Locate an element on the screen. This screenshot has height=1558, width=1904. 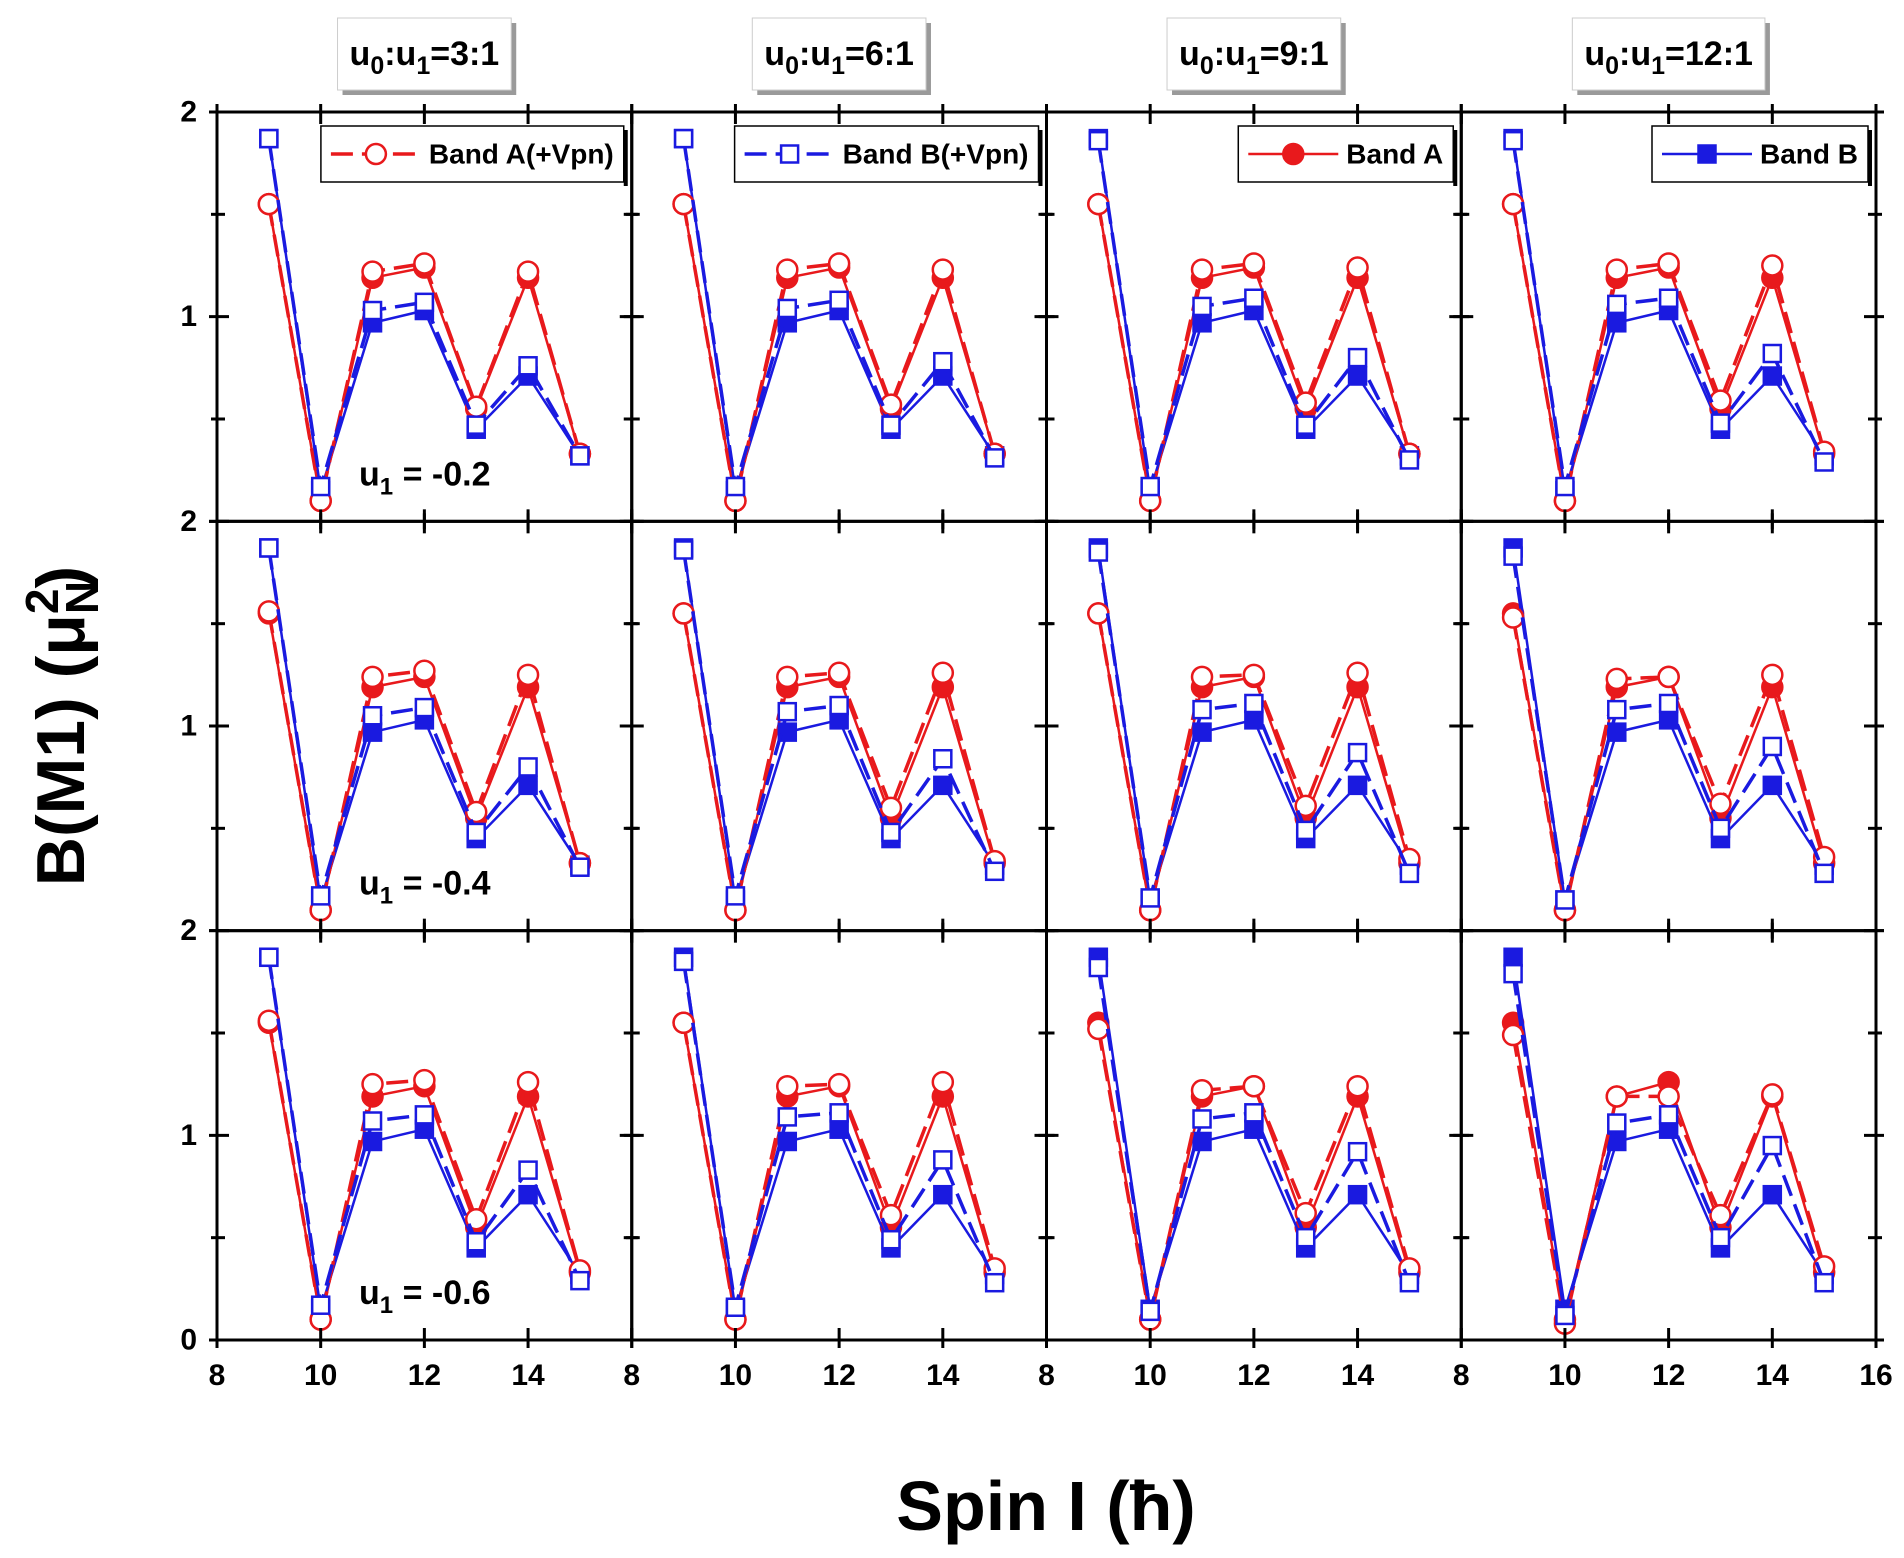
row-label: u1 = -0.4 is located at coordinates (425, 887).